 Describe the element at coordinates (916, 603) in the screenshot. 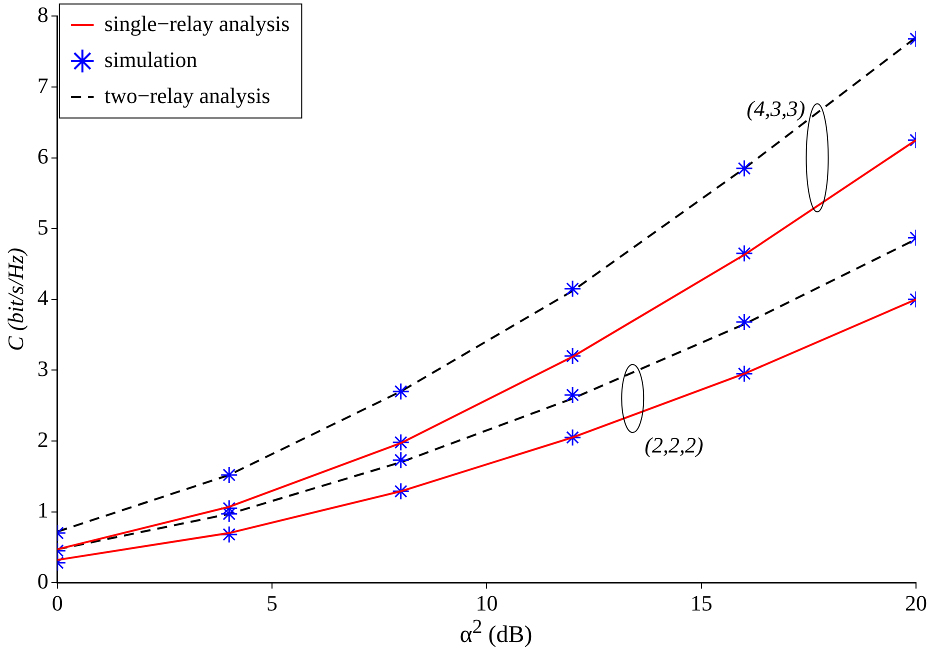

I see `x-tick-label: 20` at that location.